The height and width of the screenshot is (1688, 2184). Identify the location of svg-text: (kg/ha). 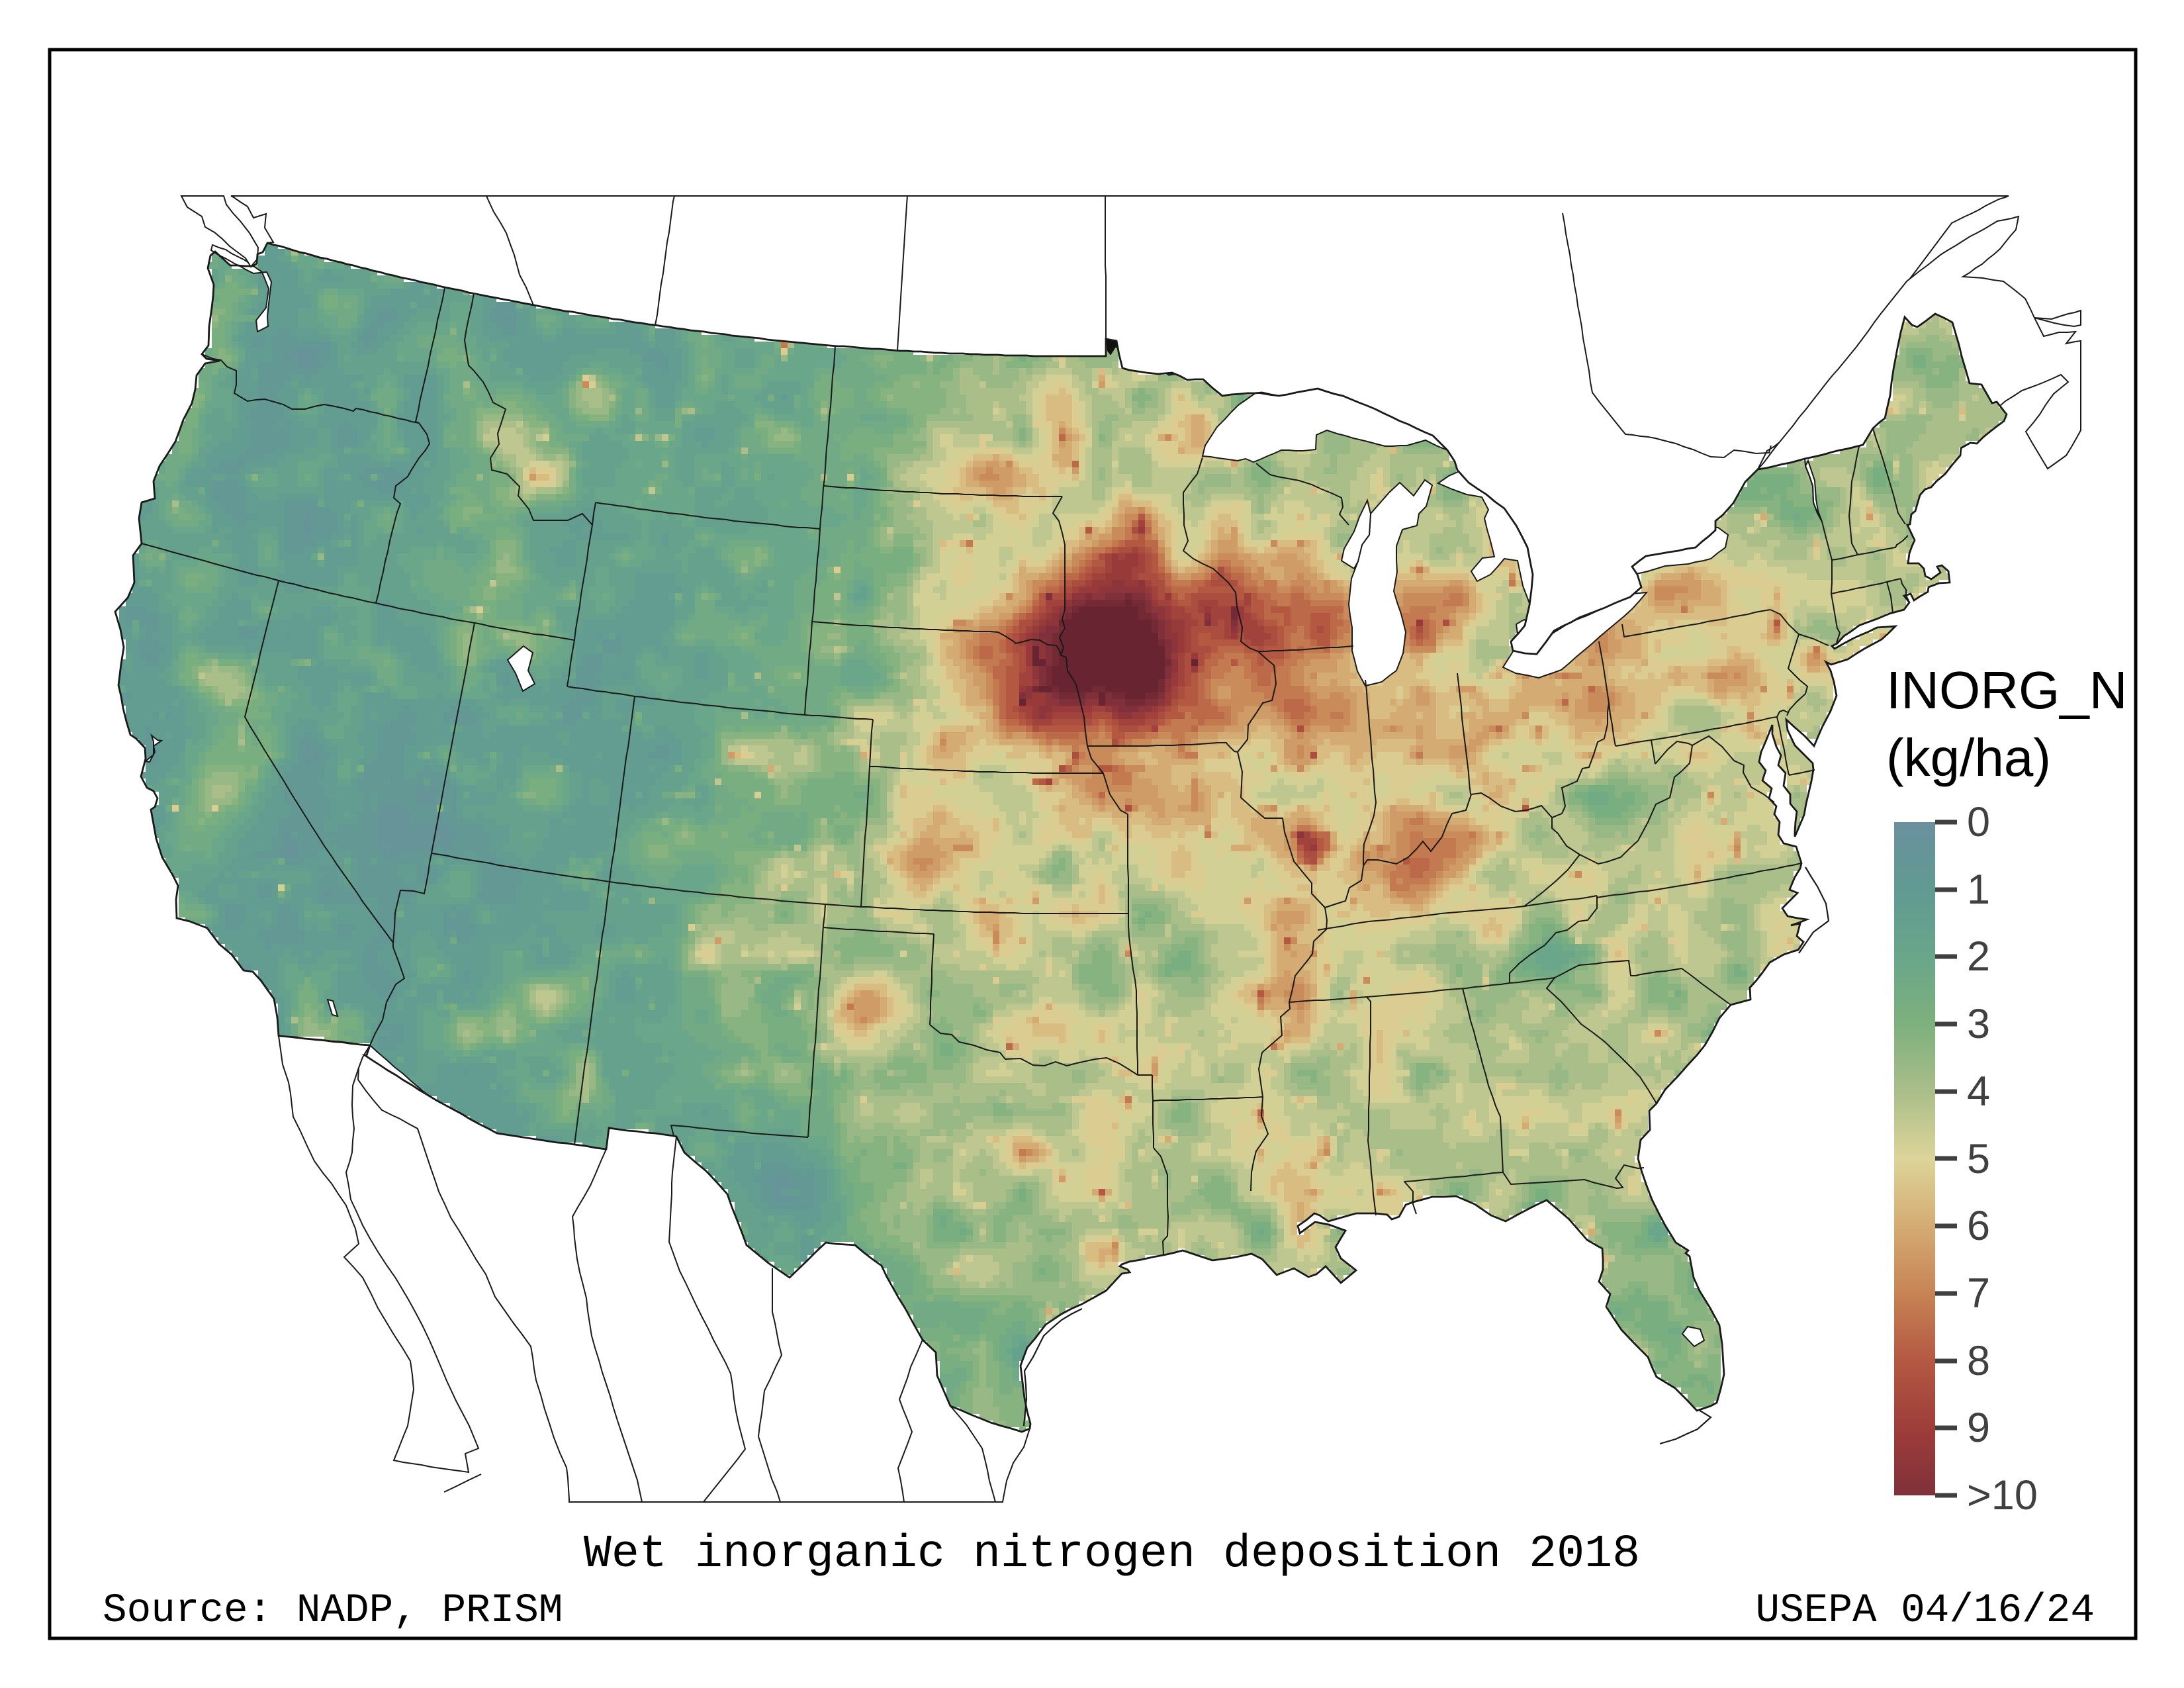
(1968, 757).